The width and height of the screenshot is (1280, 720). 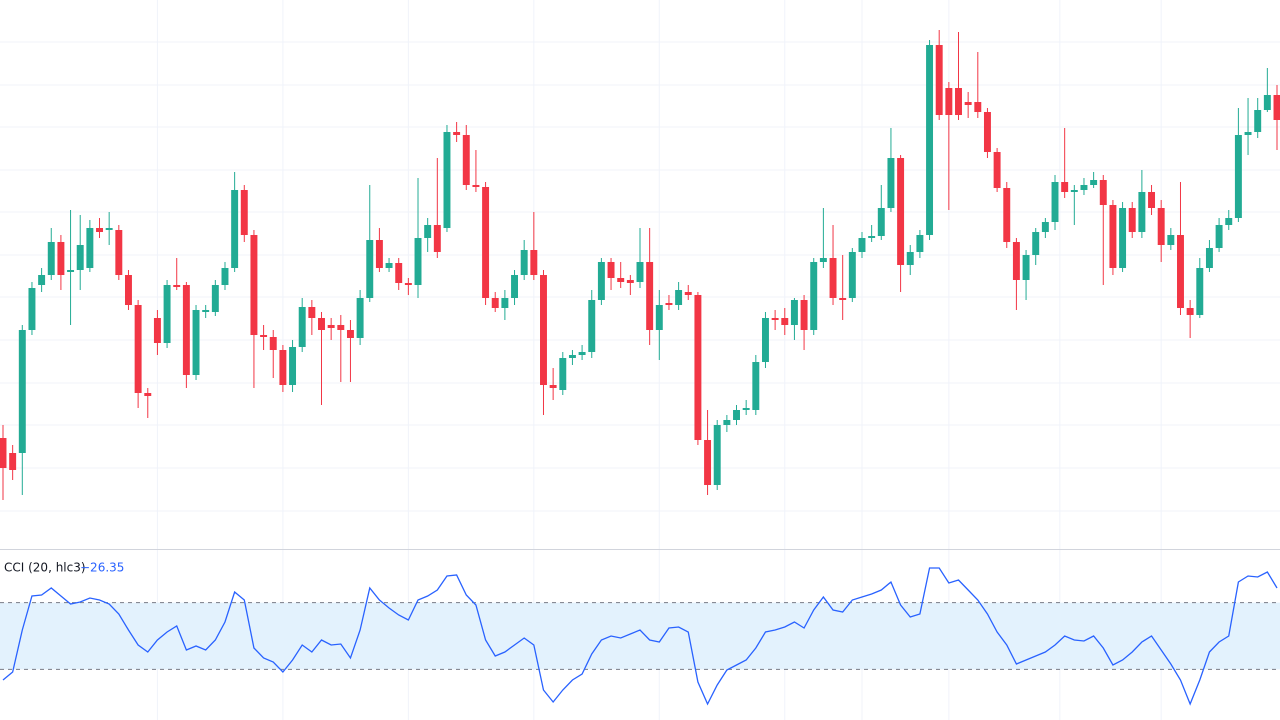 What do you see at coordinates (102, 568) in the screenshot?
I see `indicator-value: −26.35` at bounding box center [102, 568].